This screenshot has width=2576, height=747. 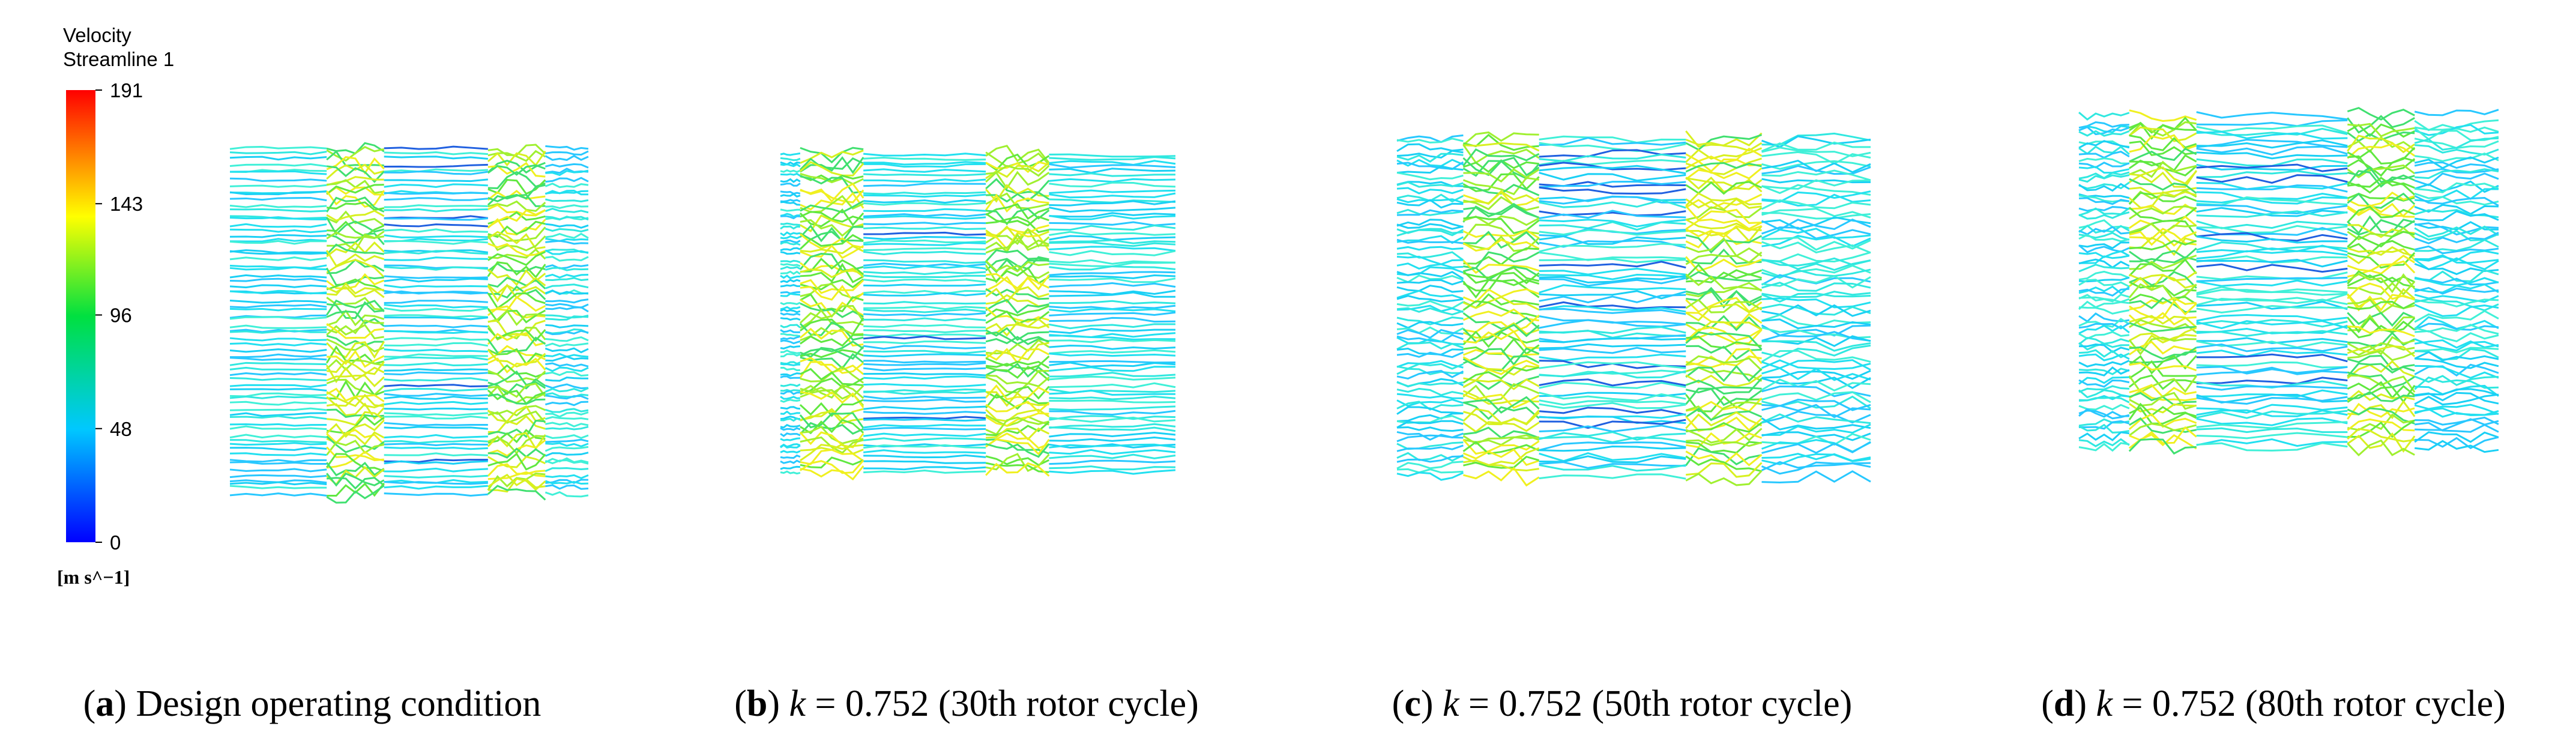 What do you see at coordinates (312, 704) in the screenshot?
I see `caption: (a) Design operating condition` at bounding box center [312, 704].